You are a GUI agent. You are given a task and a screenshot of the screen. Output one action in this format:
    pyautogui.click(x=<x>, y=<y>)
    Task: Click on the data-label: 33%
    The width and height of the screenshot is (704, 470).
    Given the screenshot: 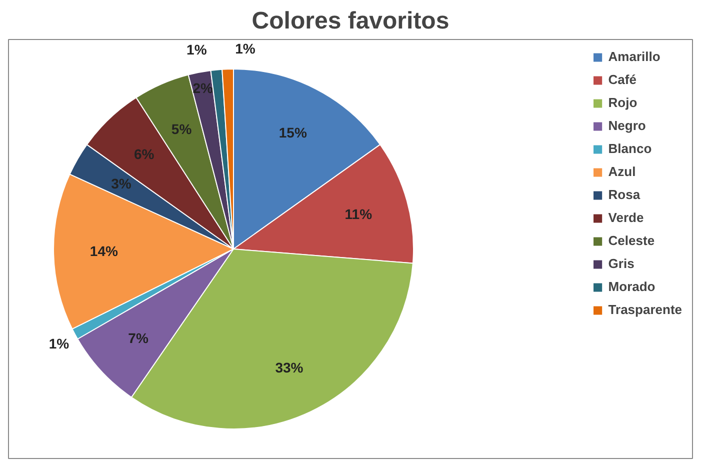 What is the action you would take?
    pyautogui.click(x=289, y=367)
    